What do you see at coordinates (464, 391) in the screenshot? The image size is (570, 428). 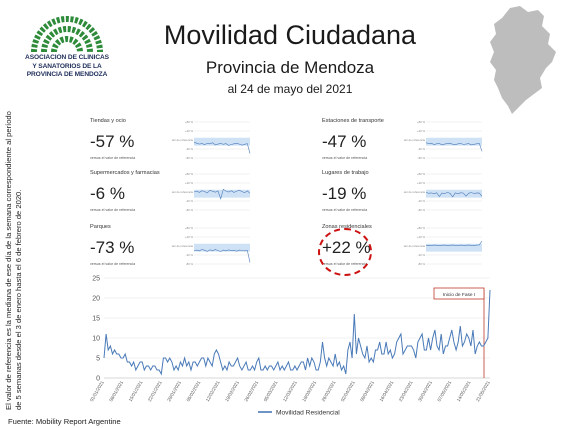 I see `x-tick-label: 14/05/2021` at bounding box center [464, 391].